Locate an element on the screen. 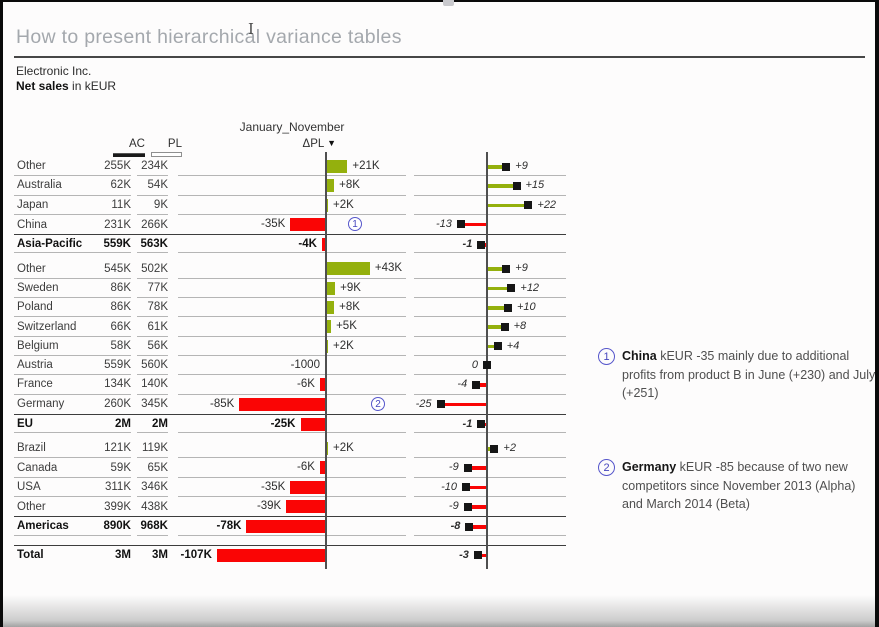 The height and width of the screenshot is (627, 879). table-row-austria: Austria 559K 560K -1000 0 is located at coordinates (290, 366).